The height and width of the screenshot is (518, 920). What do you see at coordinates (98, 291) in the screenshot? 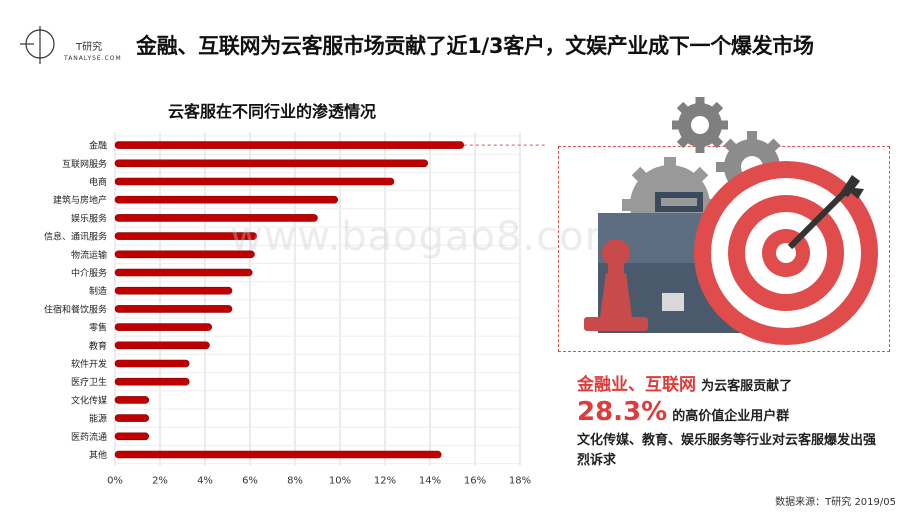
I see `category-label: 制造` at bounding box center [98, 291].